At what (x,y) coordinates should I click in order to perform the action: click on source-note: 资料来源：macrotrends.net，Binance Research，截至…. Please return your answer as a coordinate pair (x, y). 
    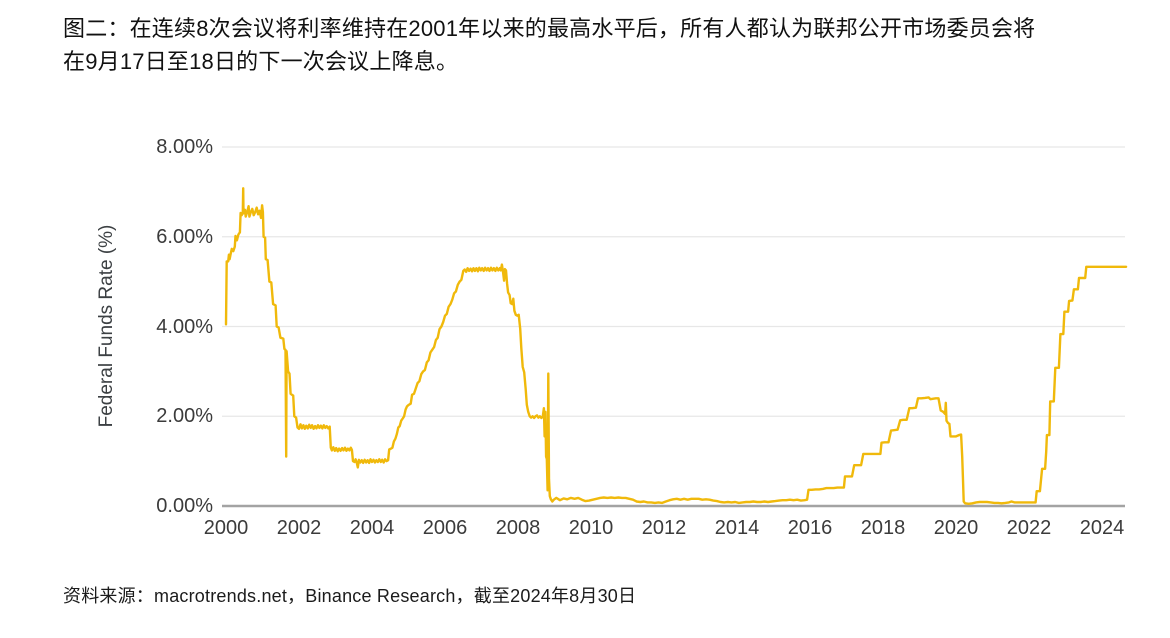
    Looking at the image, I should click on (350, 596).